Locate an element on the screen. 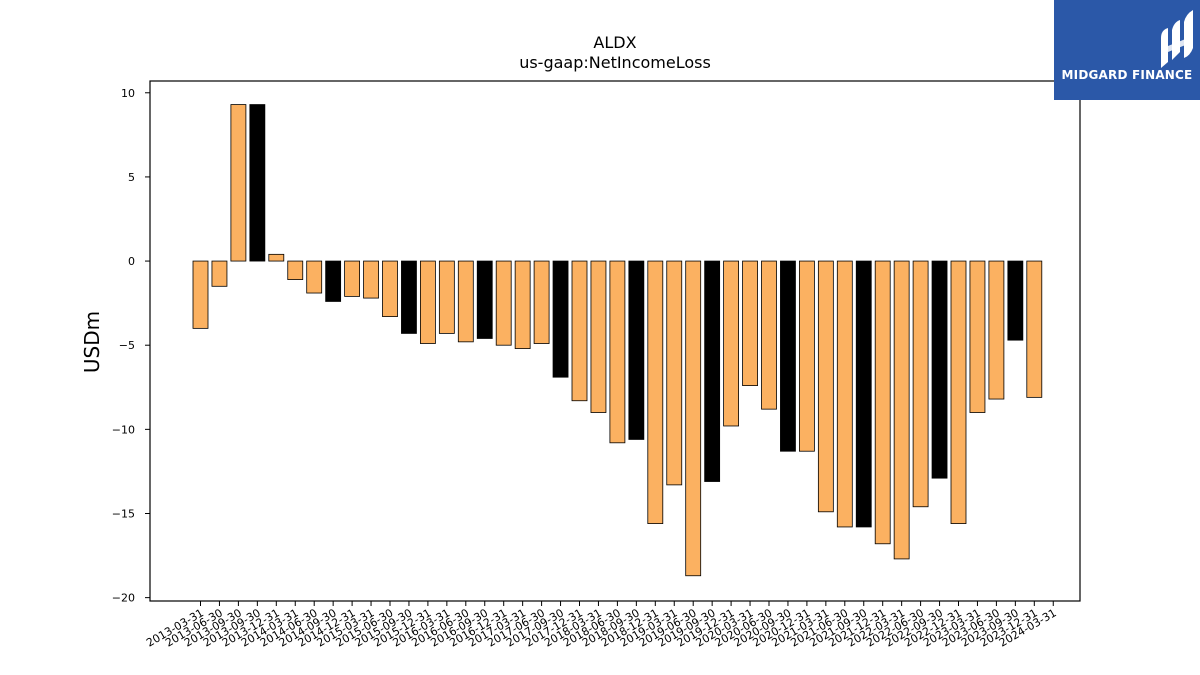 The height and width of the screenshot is (675, 1200). y-axis-label: USDm is located at coordinates (92, 342).